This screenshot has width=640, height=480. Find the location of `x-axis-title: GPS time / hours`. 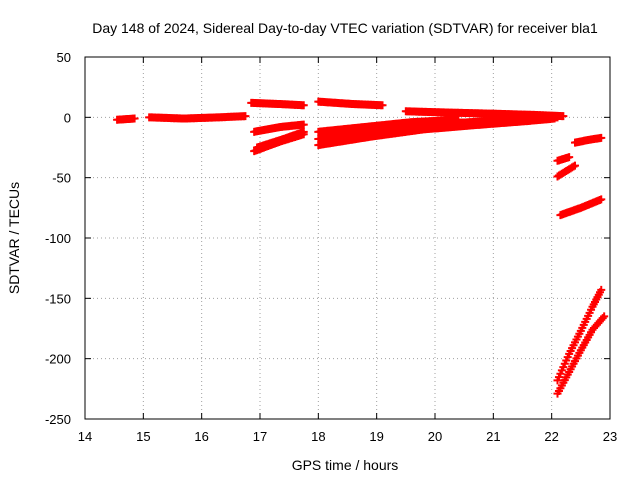

x-axis-title: GPS time / hours is located at coordinates (345, 465).